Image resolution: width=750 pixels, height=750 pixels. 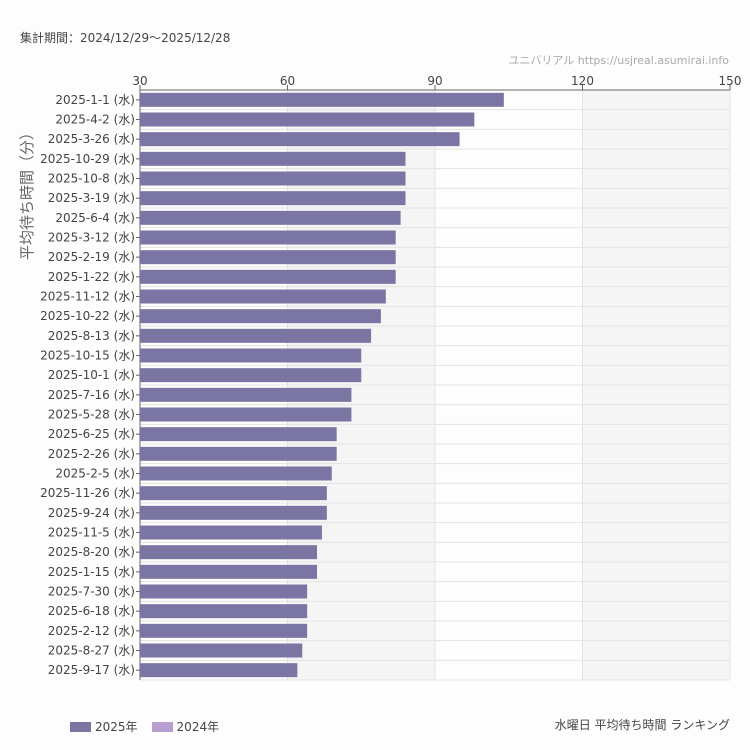 What do you see at coordinates (87, 356) in the screenshot?
I see `y-tick-label: 2025-10-15 (水)` at bounding box center [87, 356].